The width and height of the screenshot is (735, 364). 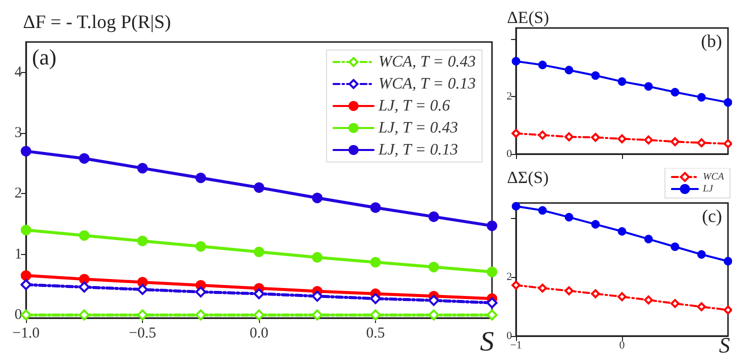 I want to click on x-tick-label: 0.5, so click(x=375, y=334).